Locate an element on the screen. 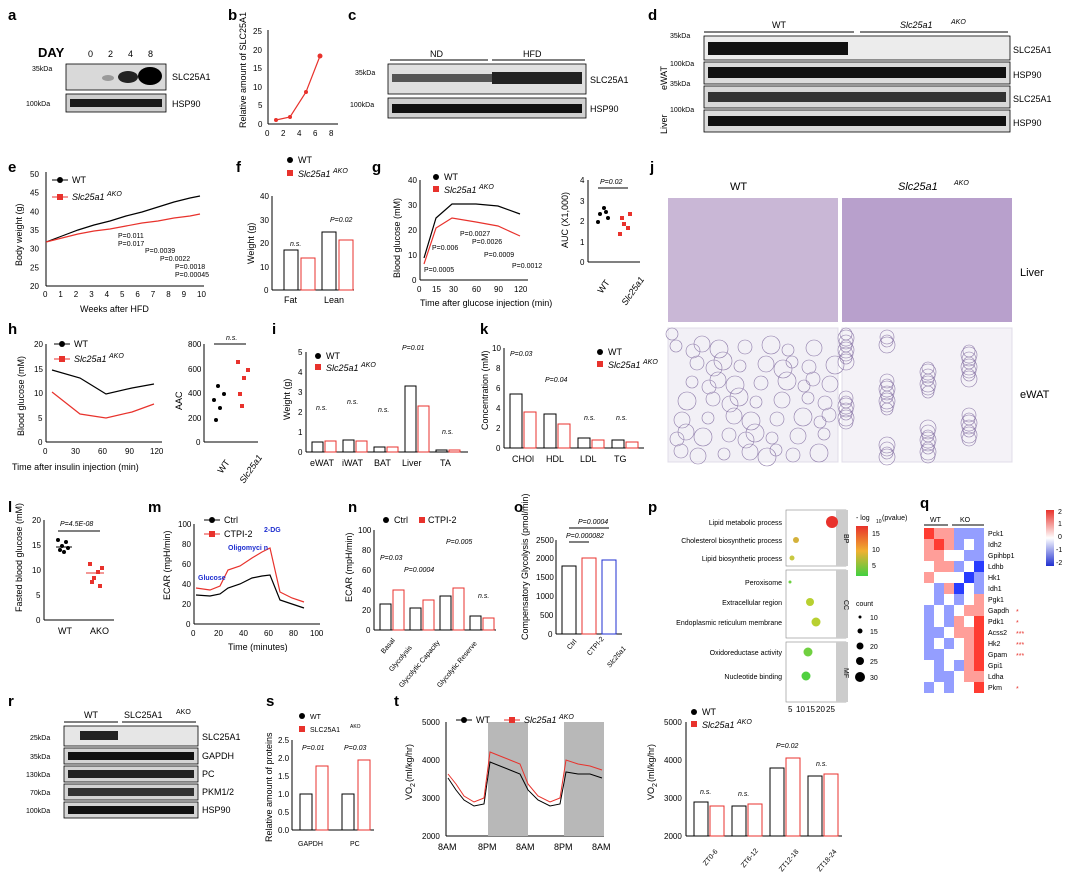 Image resolution: width=1080 pixels, height=883 pixels. gene-label: Gapdh is located at coordinates (998, 611).